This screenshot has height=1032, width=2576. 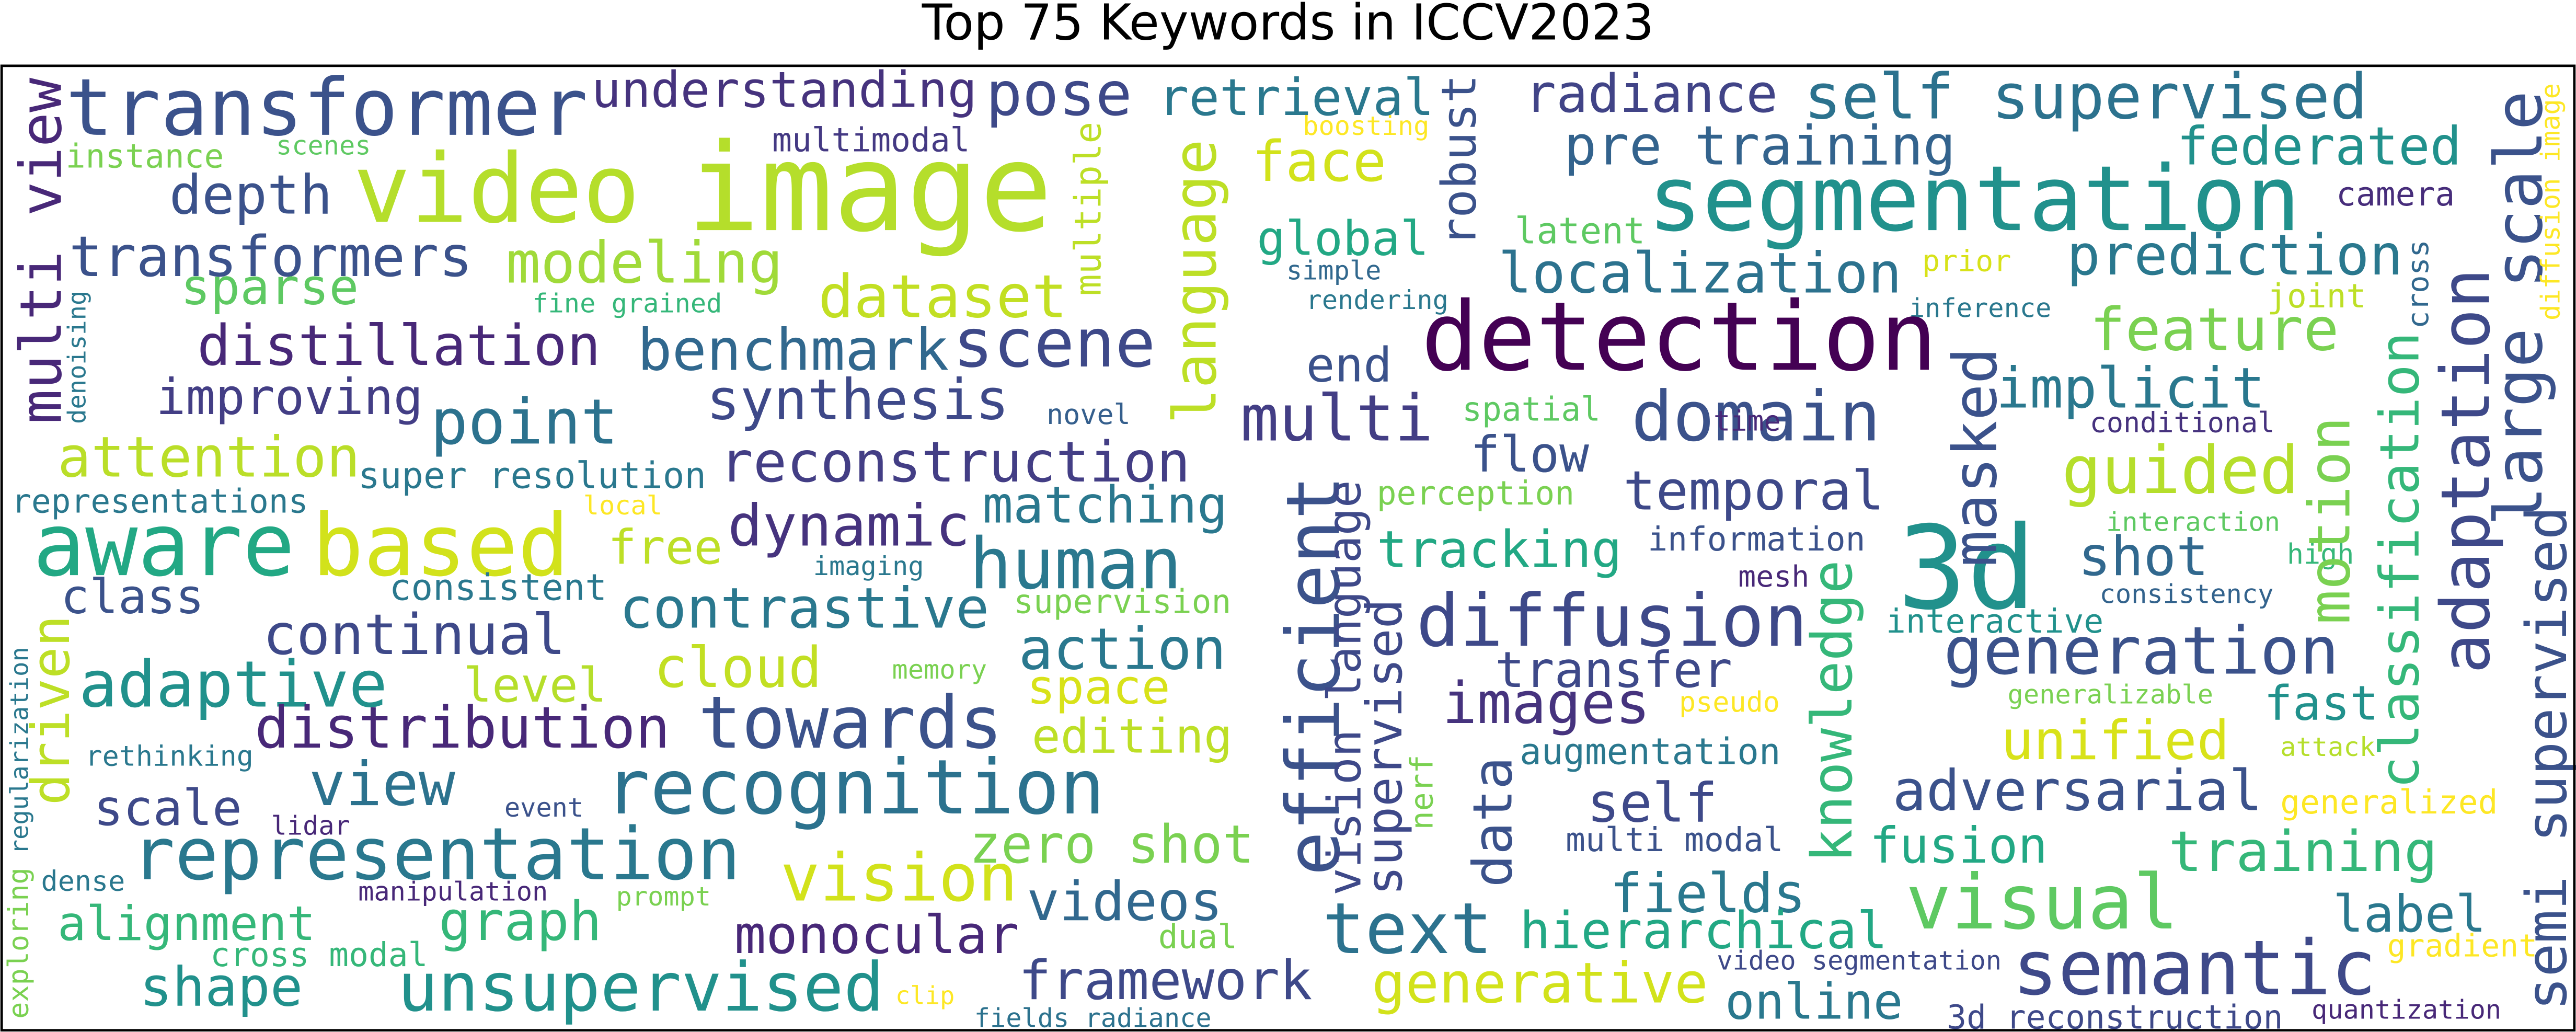 What do you see at coordinates (1122, 648) in the screenshot?
I see `word: action` at bounding box center [1122, 648].